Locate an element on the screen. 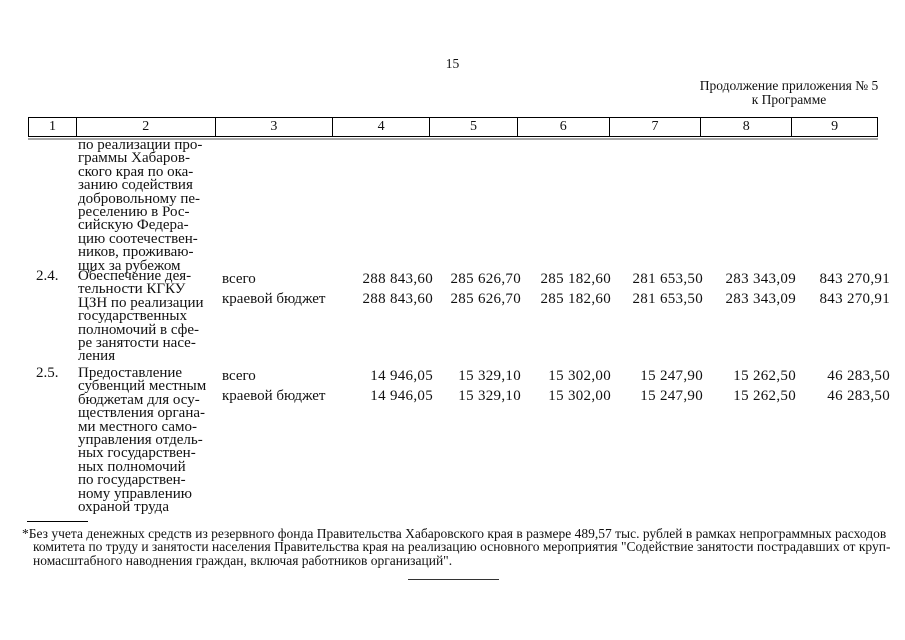  page-number: 15 is located at coordinates (452, 63).